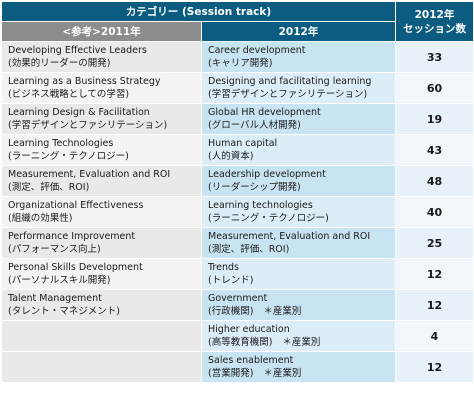 The image size is (474, 420). I want to click on session-count-cell: 33, so click(434, 57).